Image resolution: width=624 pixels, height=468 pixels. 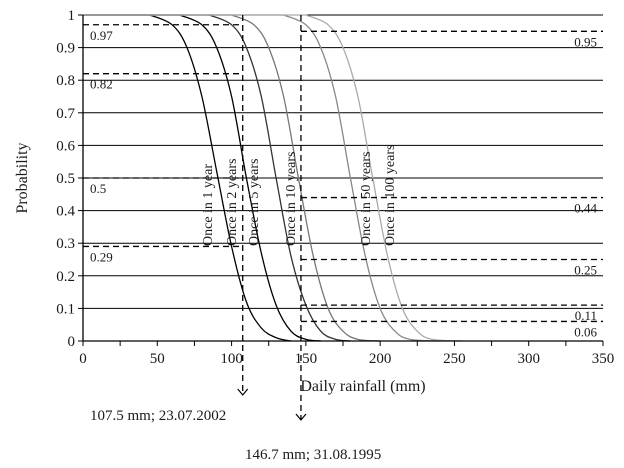 What do you see at coordinates (65, 81) in the screenshot?
I see `y-tick-label-8: 0.8` at bounding box center [65, 81].